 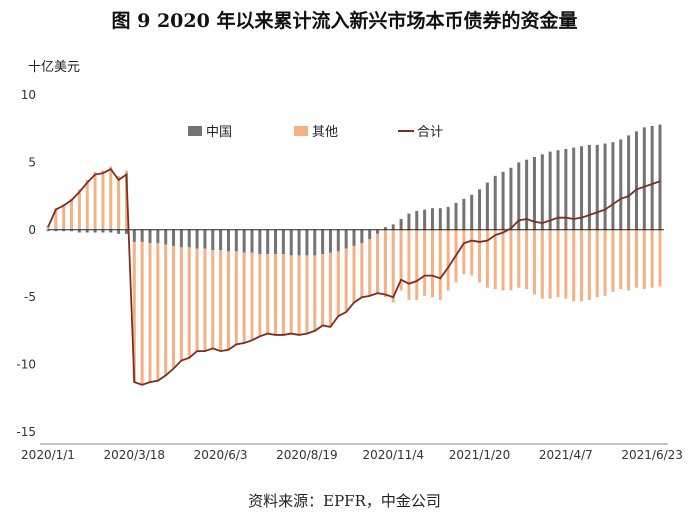 I want to click on x-tick-label: 2020/3/18, so click(x=135, y=455).